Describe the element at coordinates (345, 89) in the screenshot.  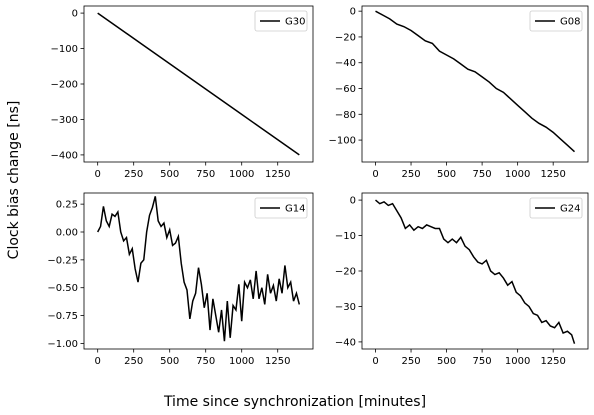
I see `y-tick-label: −60` at that location.